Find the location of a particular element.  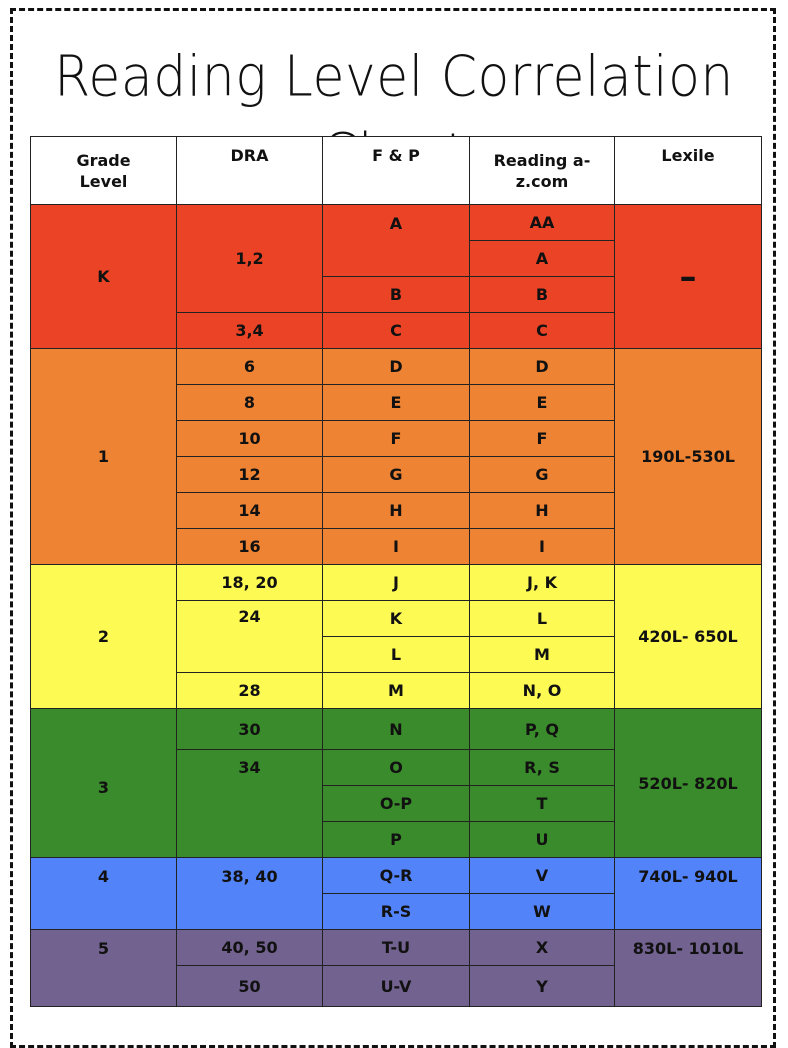

table-row: 34 O R, S is located at coordinates (396, 803).